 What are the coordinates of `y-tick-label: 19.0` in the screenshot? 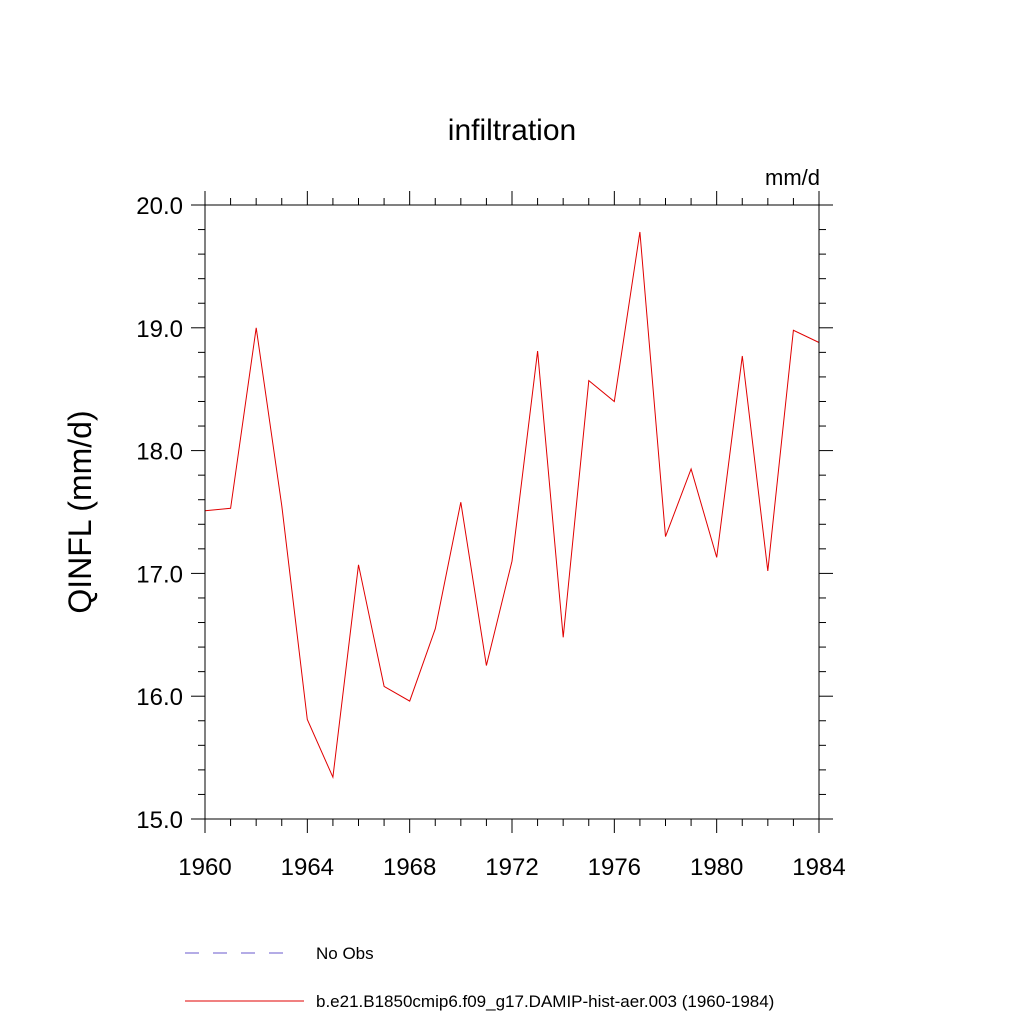 It's located at (159, 329).